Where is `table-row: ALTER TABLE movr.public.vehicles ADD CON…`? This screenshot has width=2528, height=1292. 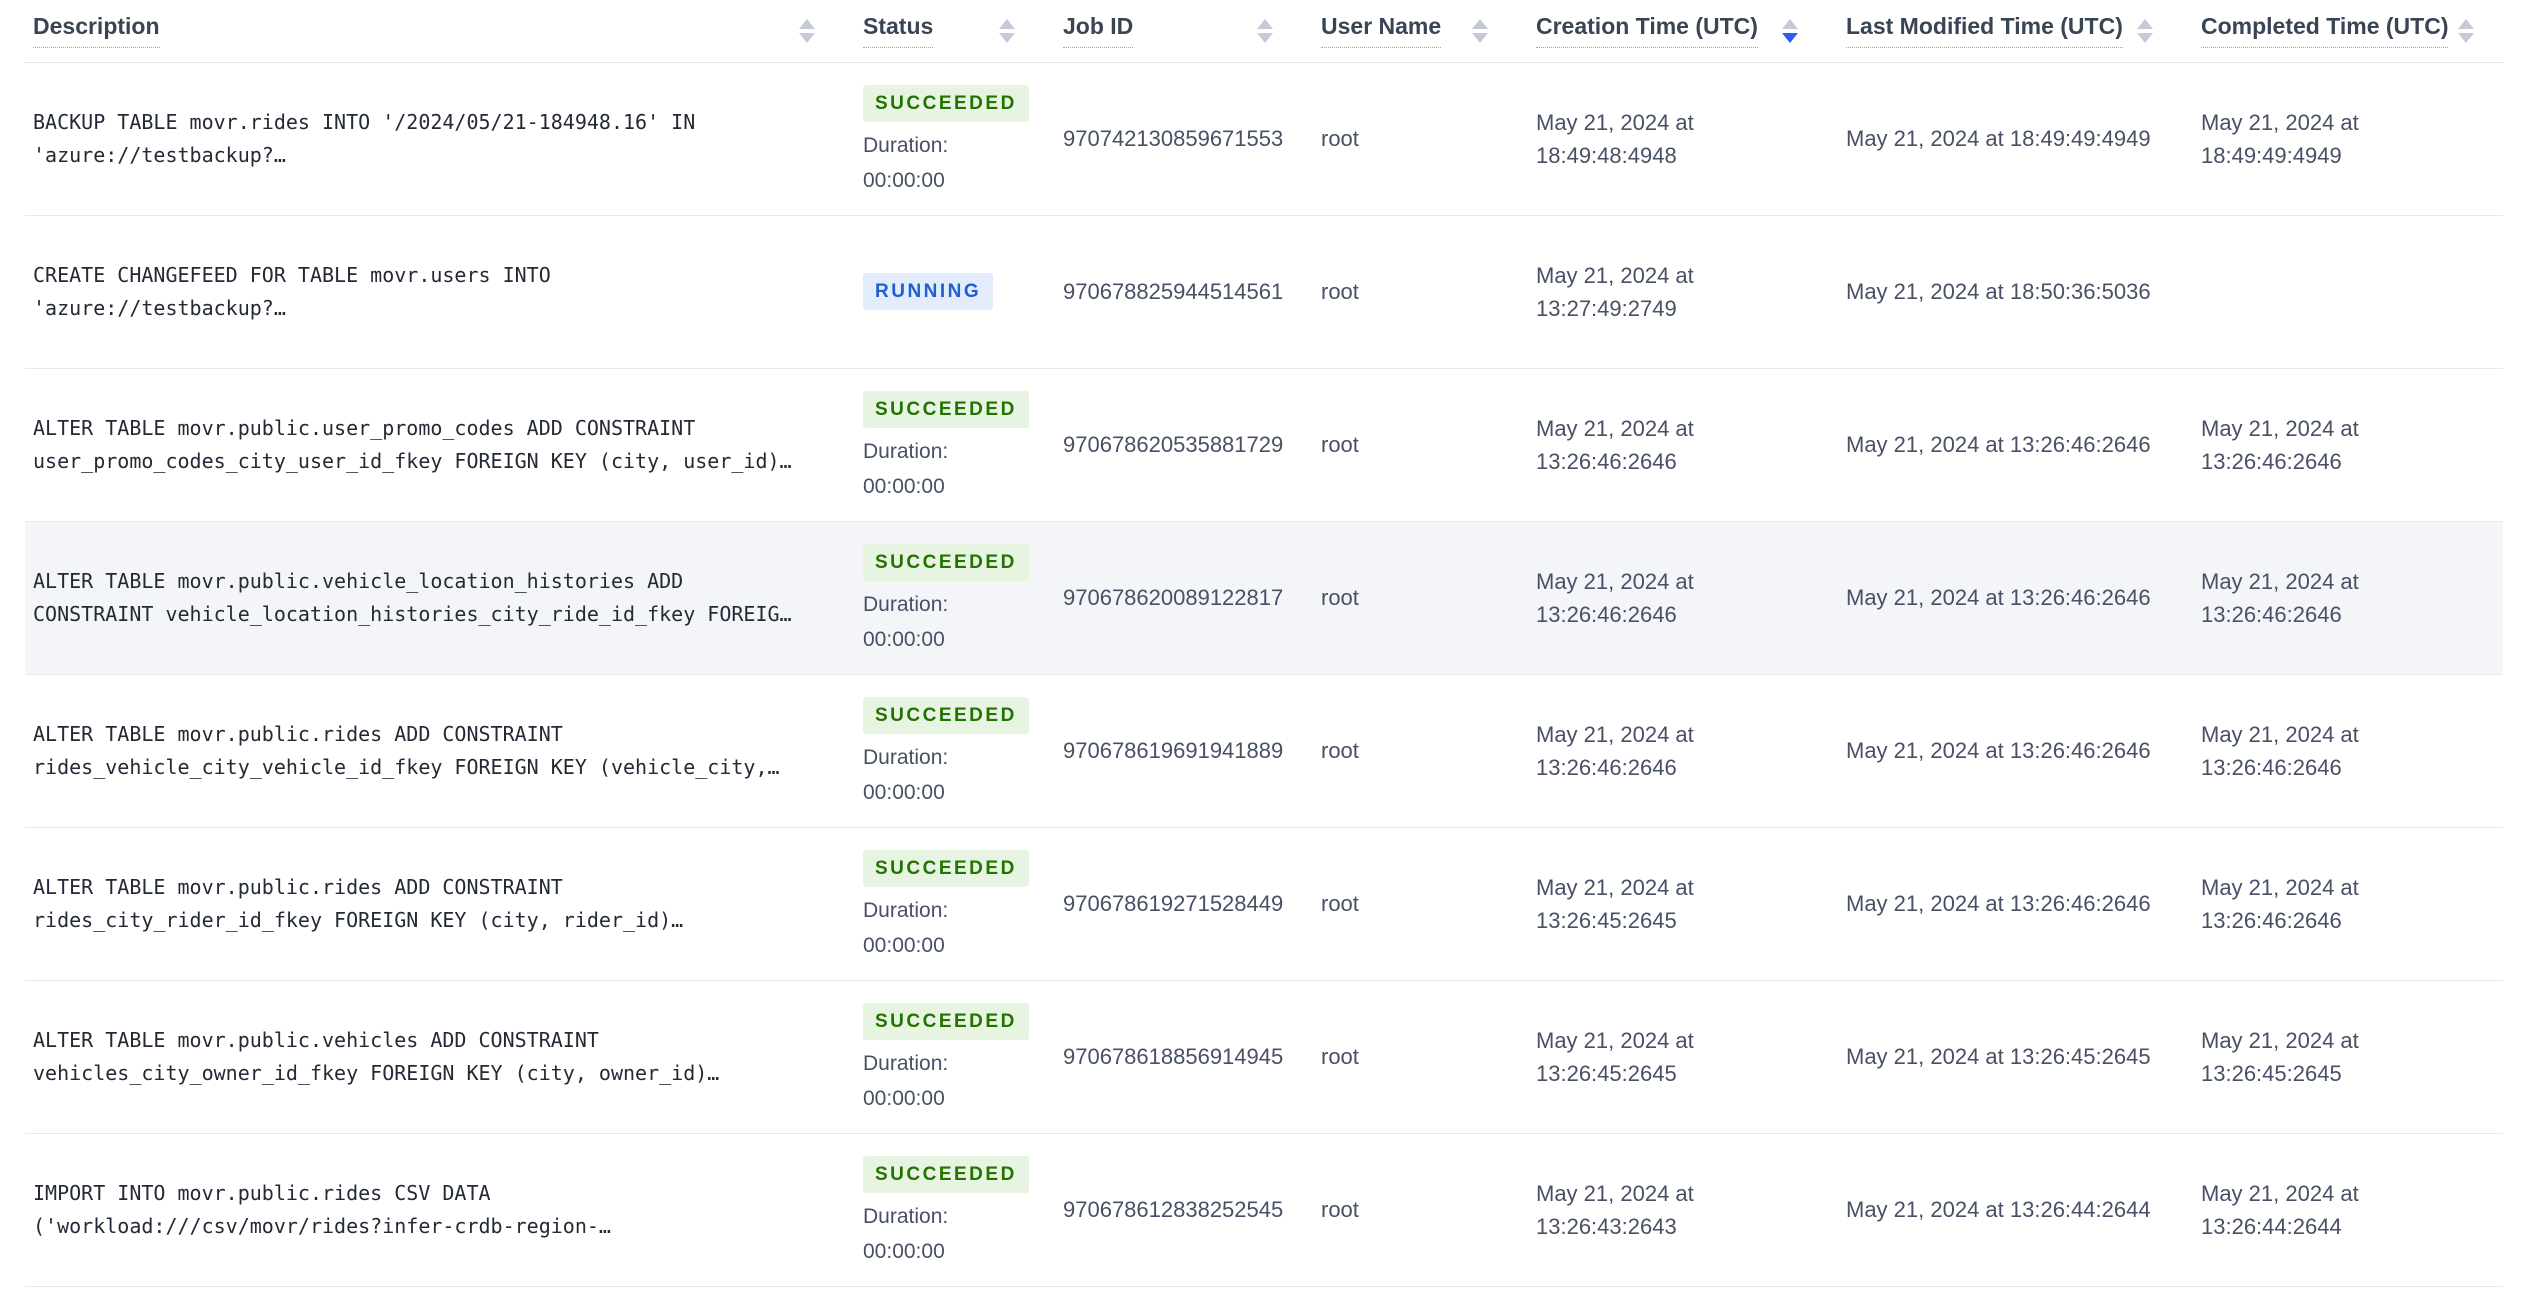 table-row: ALTER TABLE movr.public.vehicles ADD CON… is located at coordinates (1264, 1057).